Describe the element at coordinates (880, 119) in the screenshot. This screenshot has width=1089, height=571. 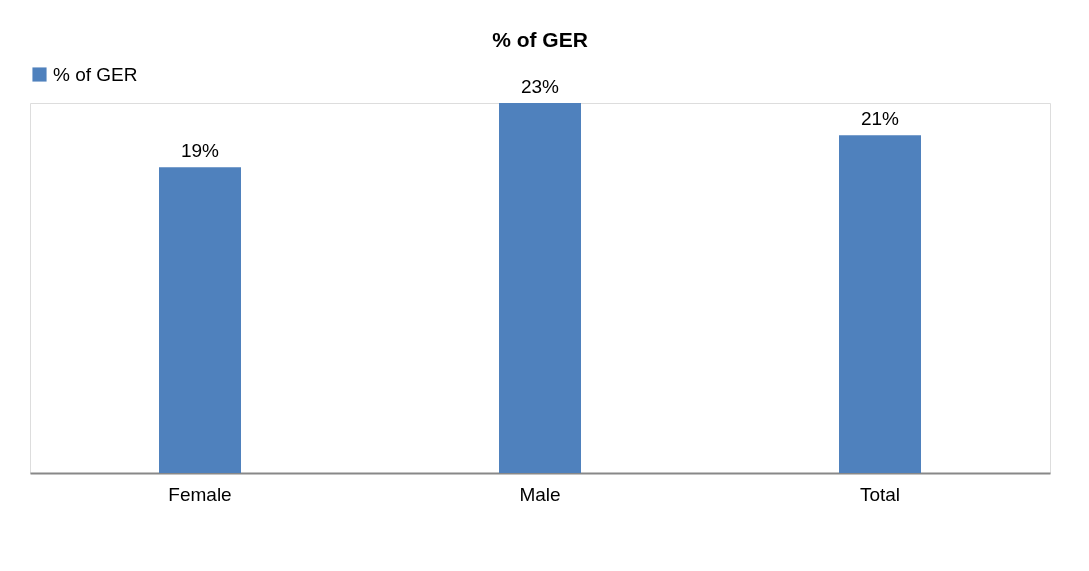
I see `data-label: 21%` at that location.